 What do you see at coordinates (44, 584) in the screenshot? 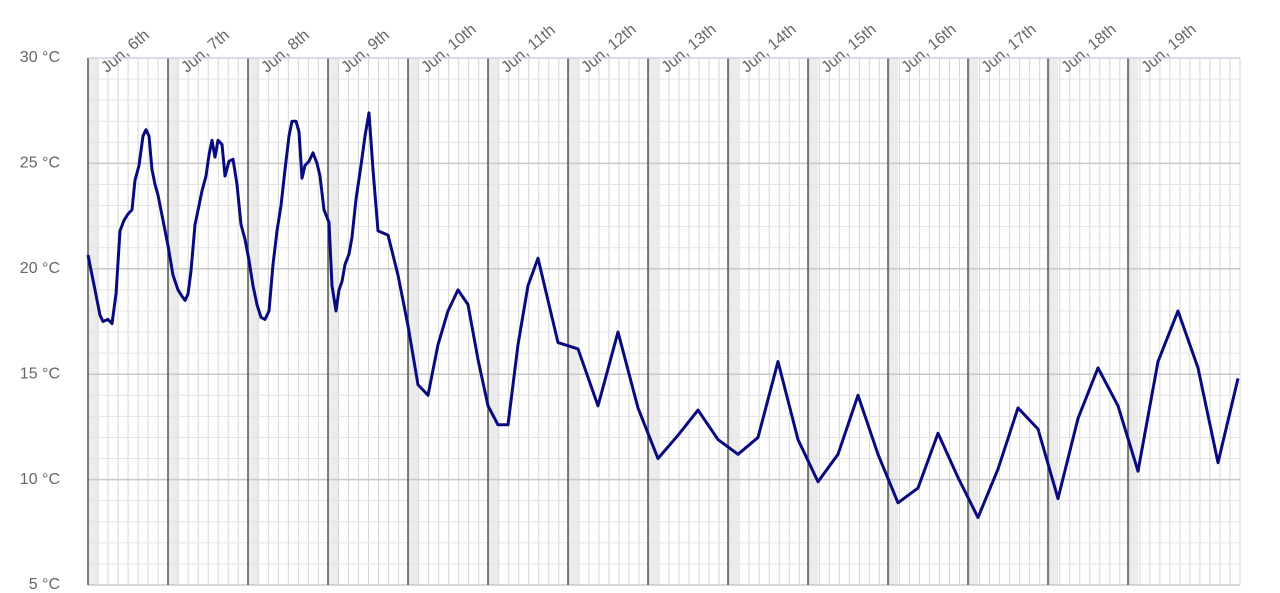
I see `y-tick-label: 5 °C` at bounding box center [44, 584].